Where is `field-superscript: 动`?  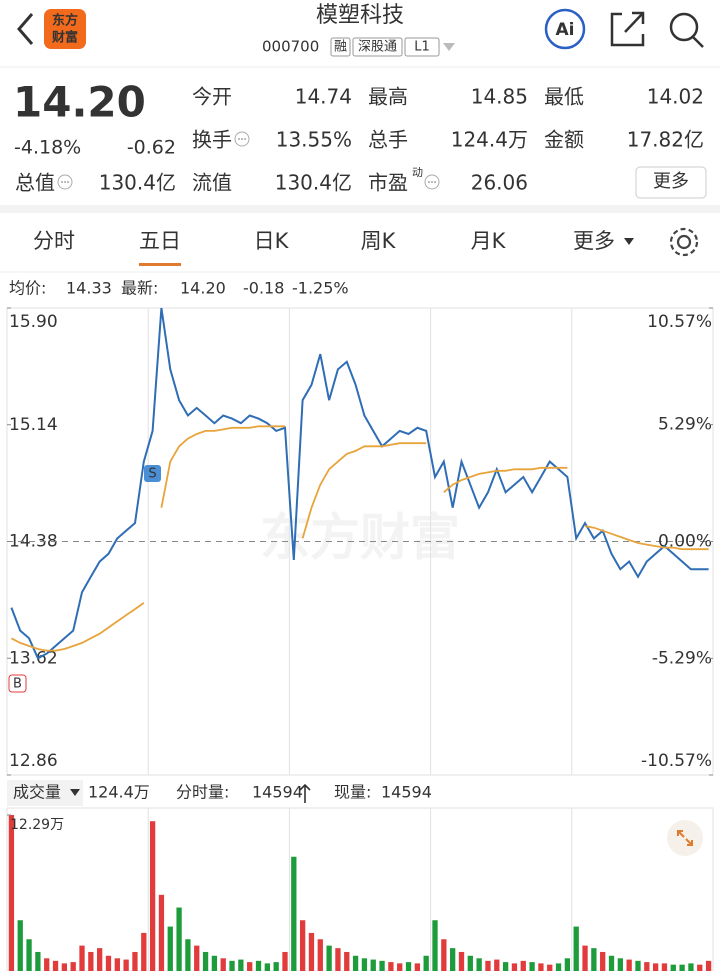 field-superscript: 动 is located at coordinates (417, 172).